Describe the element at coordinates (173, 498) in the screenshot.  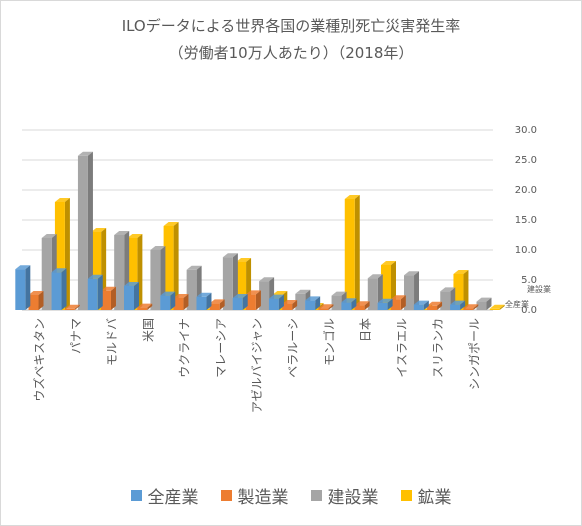
I see `legend-label: 全産業` at that location.